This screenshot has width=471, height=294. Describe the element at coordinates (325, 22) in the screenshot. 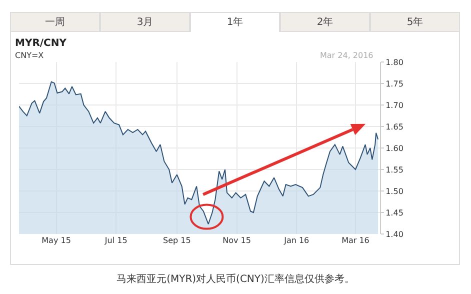

I see `text: 2年` at that location.